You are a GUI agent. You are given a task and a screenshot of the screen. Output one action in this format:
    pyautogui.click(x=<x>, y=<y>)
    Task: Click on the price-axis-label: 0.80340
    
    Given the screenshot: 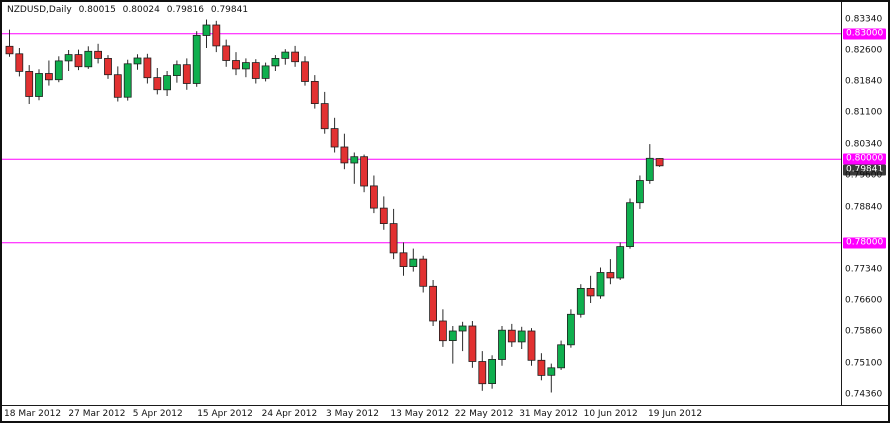 What is the action you would take?
    pyautogui.click(x=864, y=144)
    